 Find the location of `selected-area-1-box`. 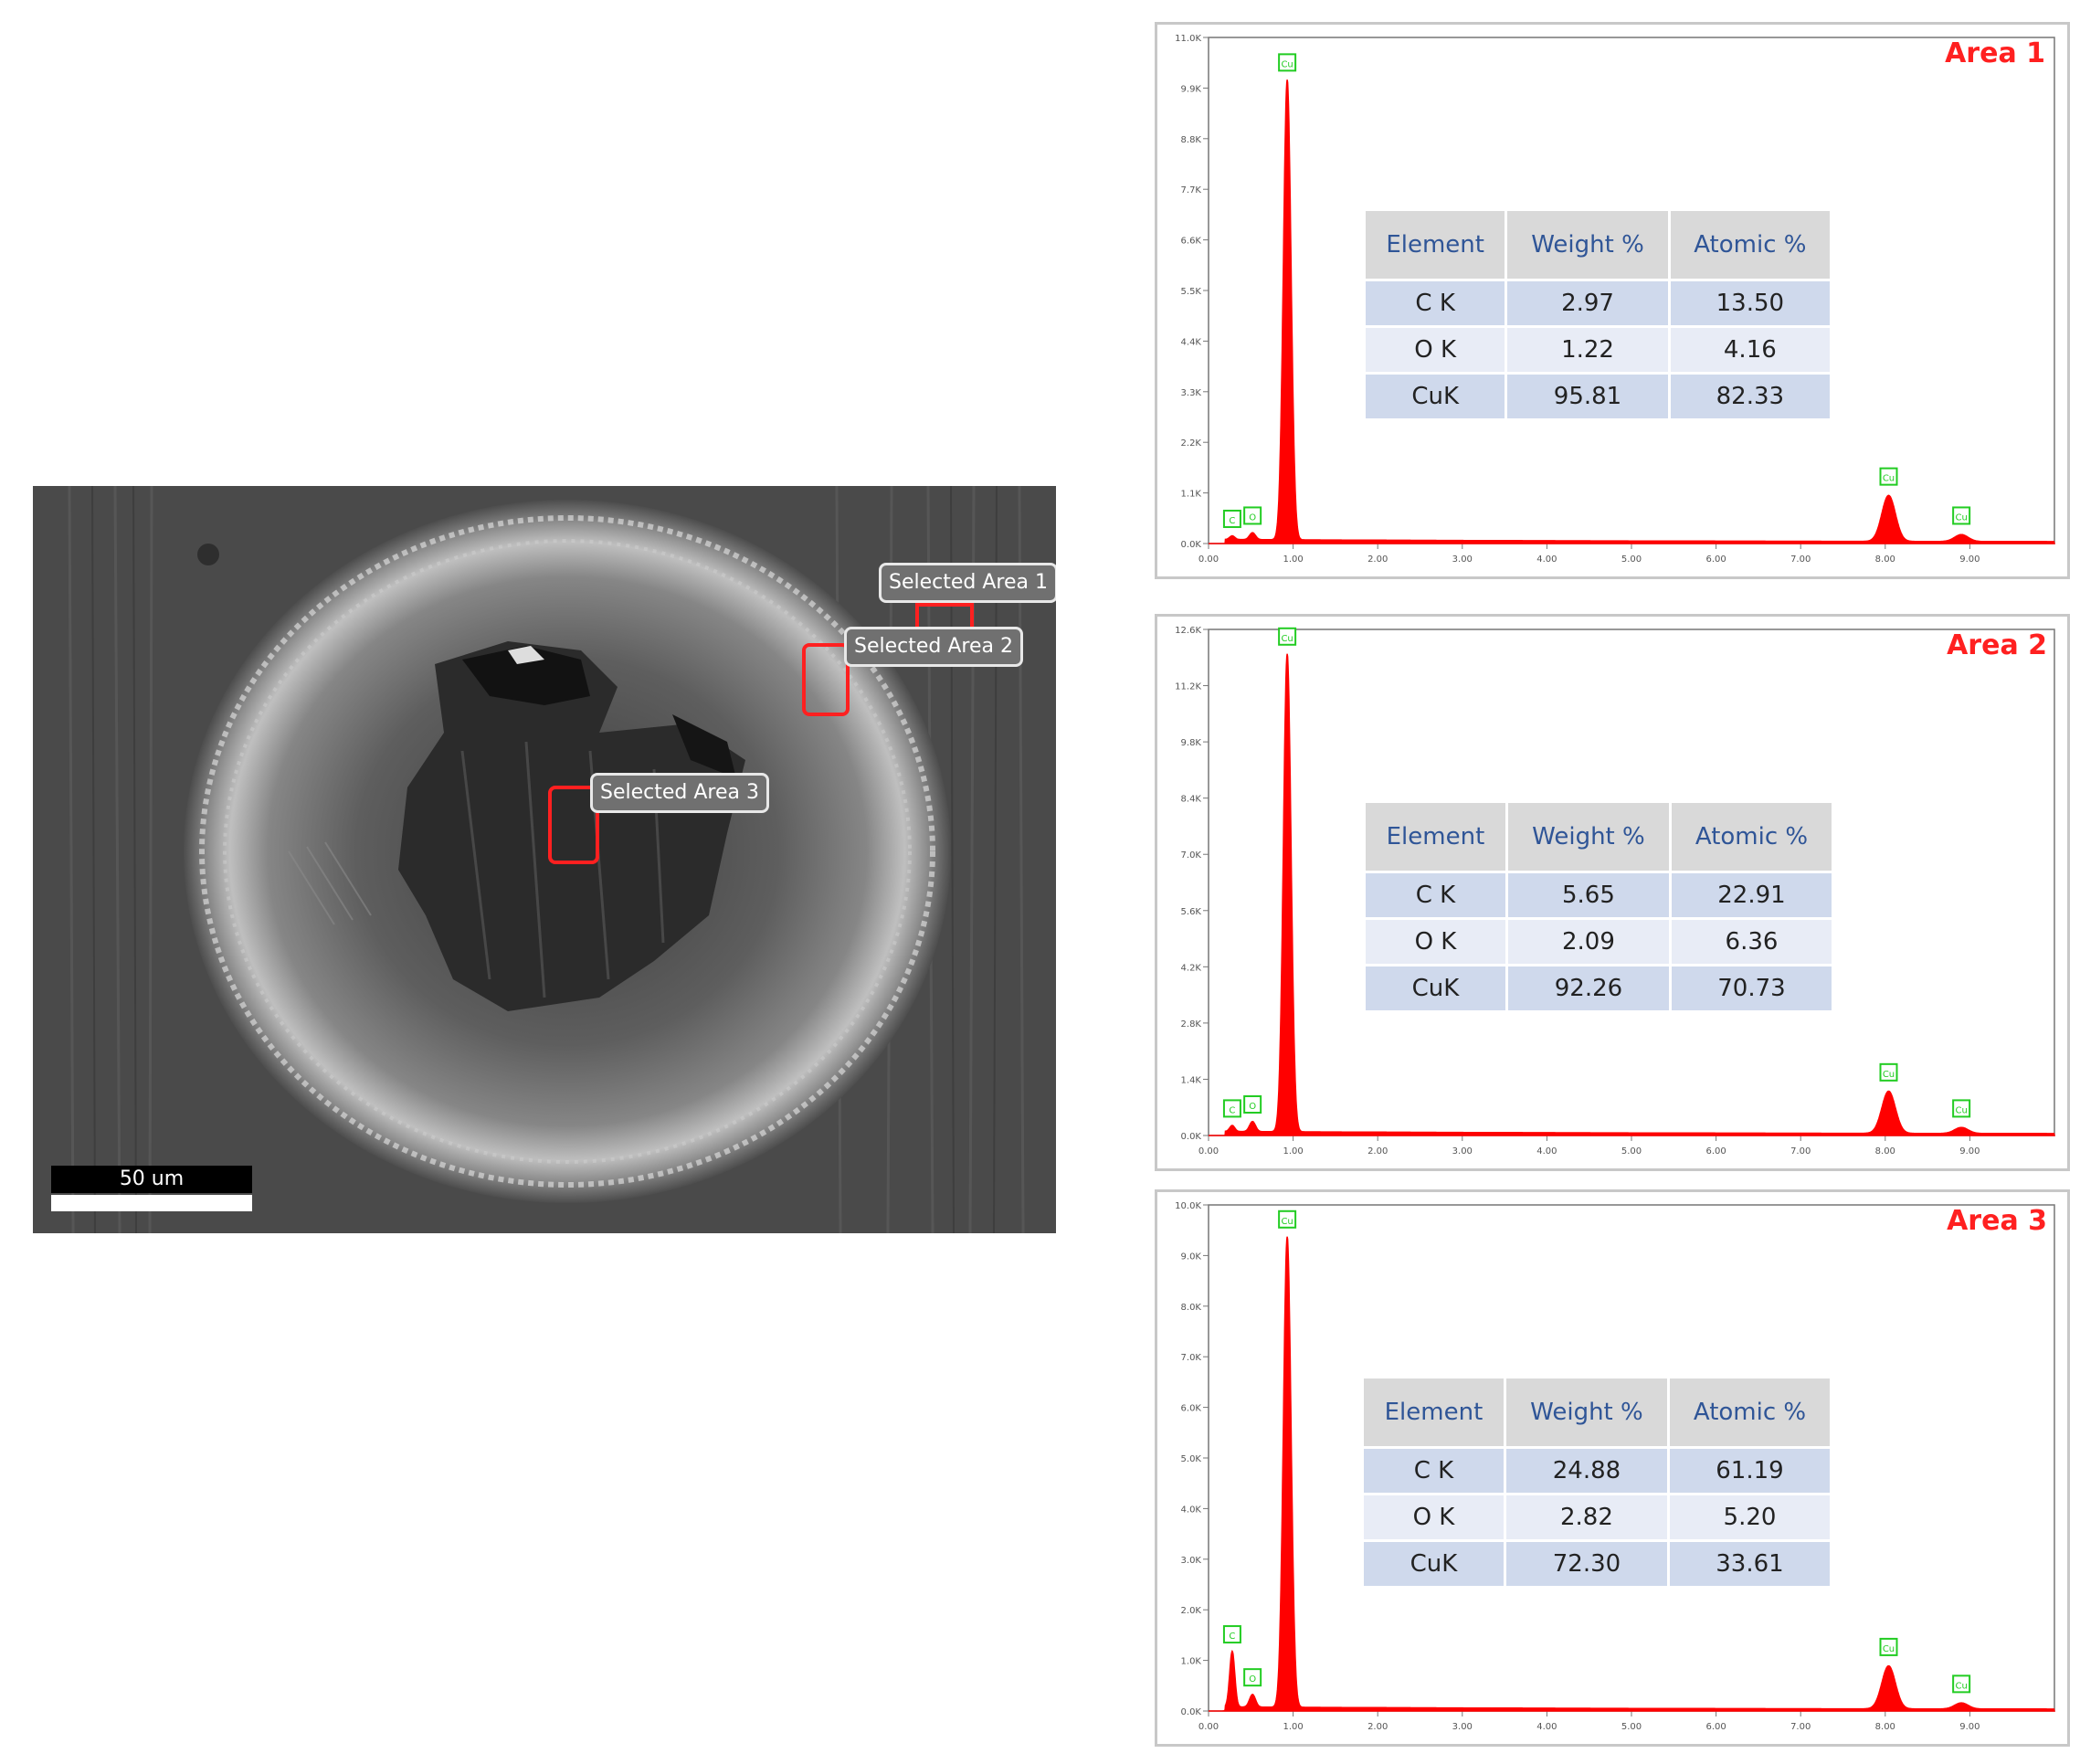

selected-area-1-box is located at coordinates (944, 625).